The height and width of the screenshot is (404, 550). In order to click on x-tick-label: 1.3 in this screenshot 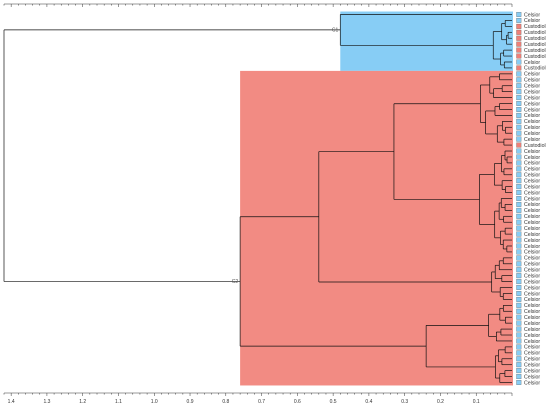, I will do `click(46, 401)`.